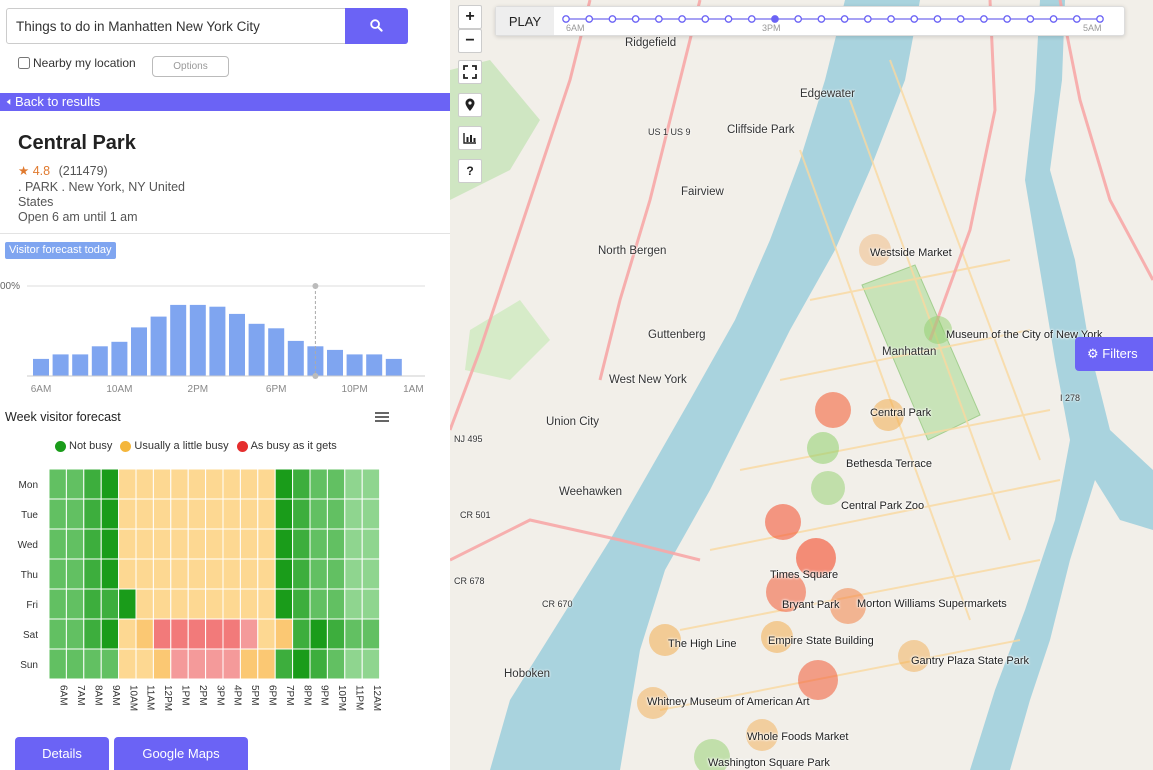 Image resolution: width=1153 pixels, height=770 pixels. Describe the element at coordinates (470, 105) in the screenshot. I see `location-button` at that location.